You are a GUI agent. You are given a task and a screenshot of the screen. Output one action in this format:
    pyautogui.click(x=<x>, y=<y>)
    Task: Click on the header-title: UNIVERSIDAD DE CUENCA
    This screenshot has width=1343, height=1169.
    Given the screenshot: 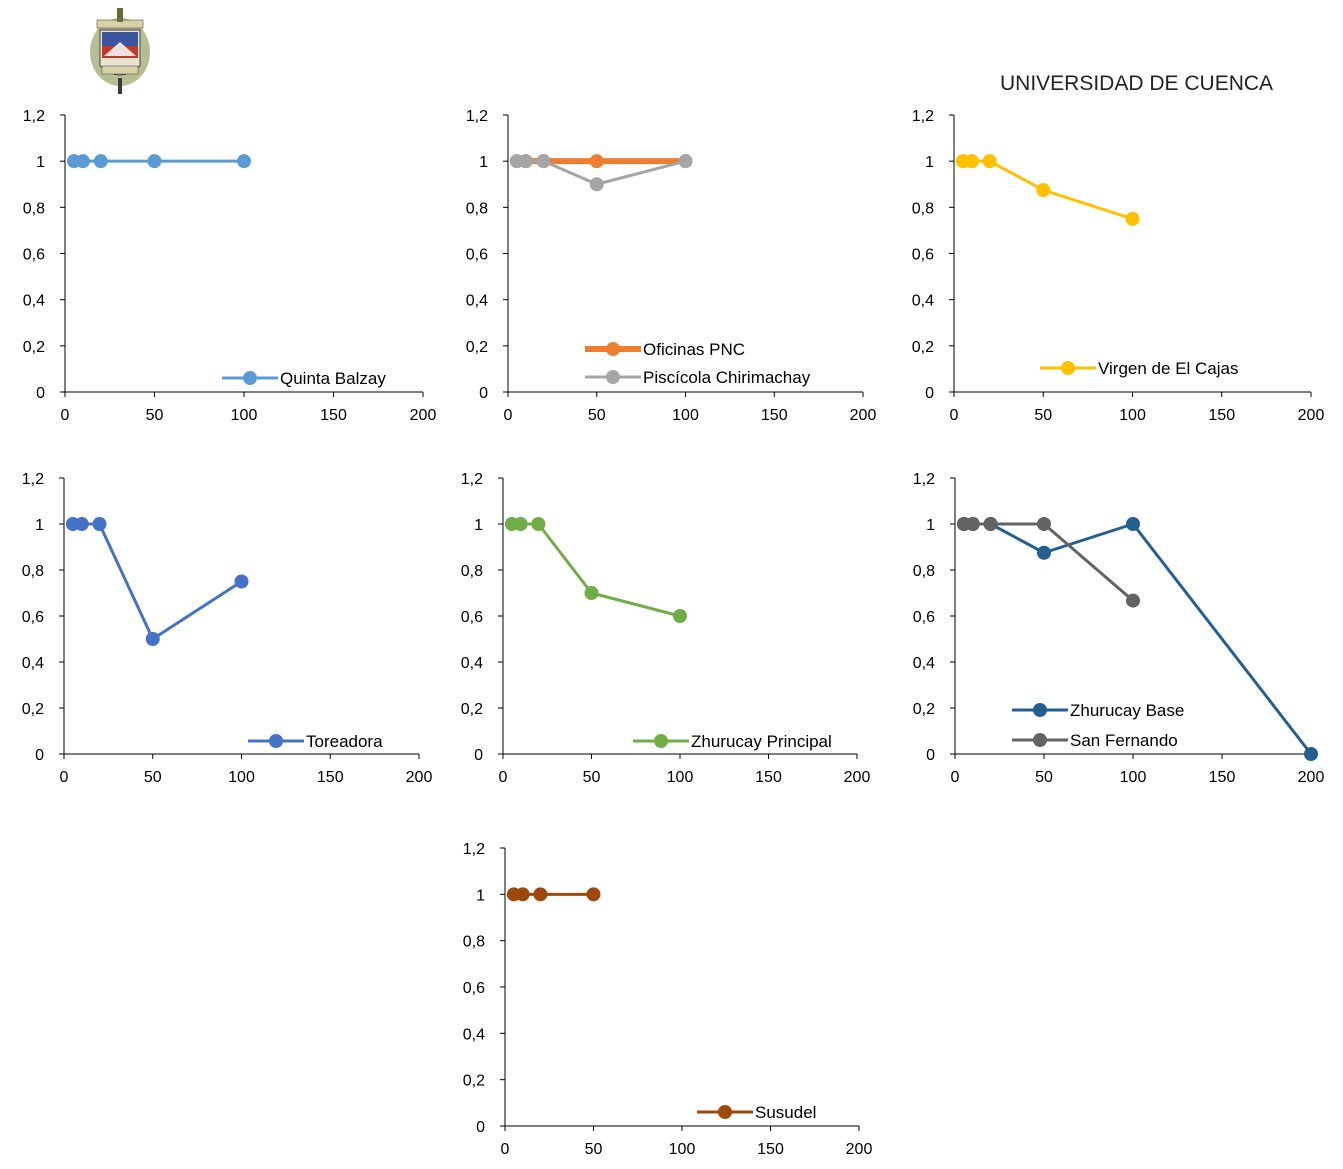 What is the action you would take?
    pyautogui.click(x=1137, y=83)
    